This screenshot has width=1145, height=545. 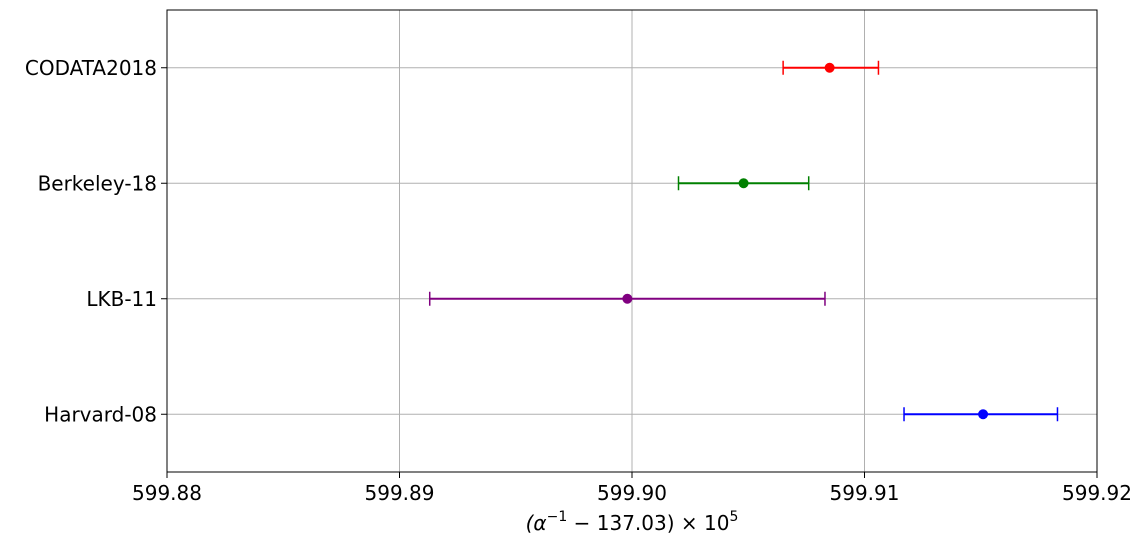 What do you see at coordinates (733, 517) in the screenshot?
I see `x-axis-label-sup2: 5` at bounding box center [733, 517].